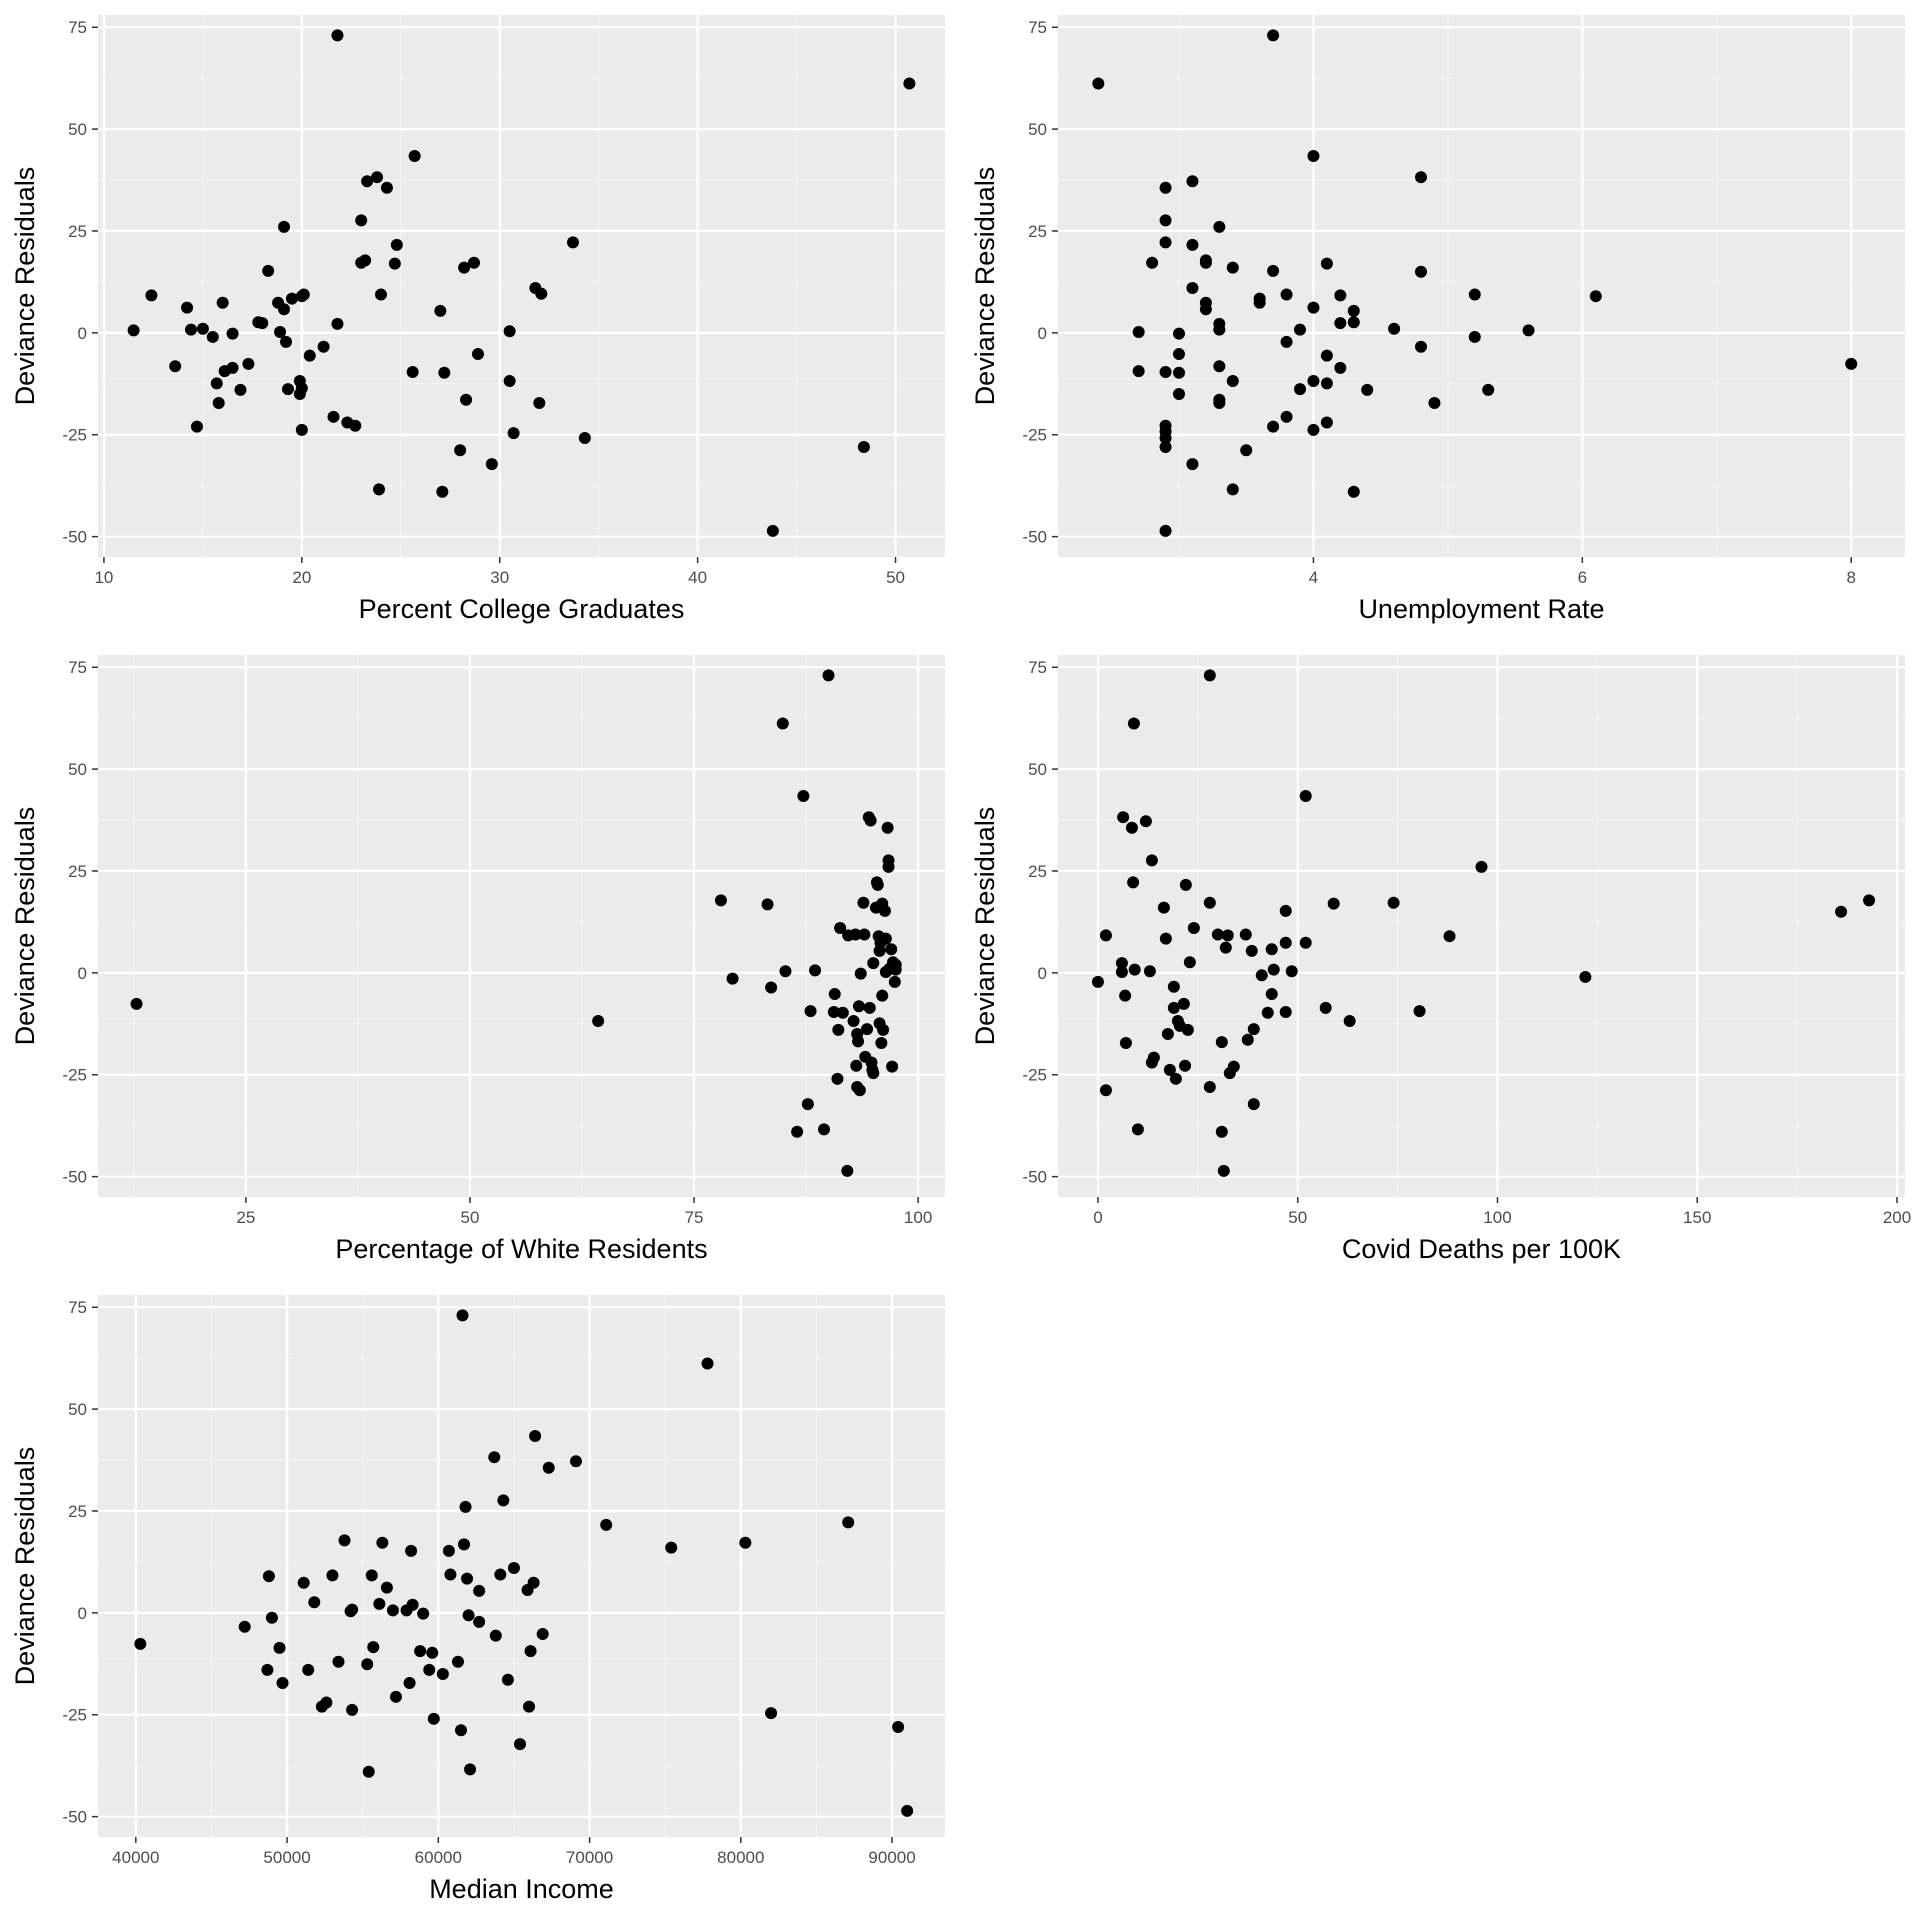 The height and width of the screenshot is (1920, 1920). Describe the element at coordinates (74, 1817) in the screenshot. I see `y-tick-label: -50` at that location.